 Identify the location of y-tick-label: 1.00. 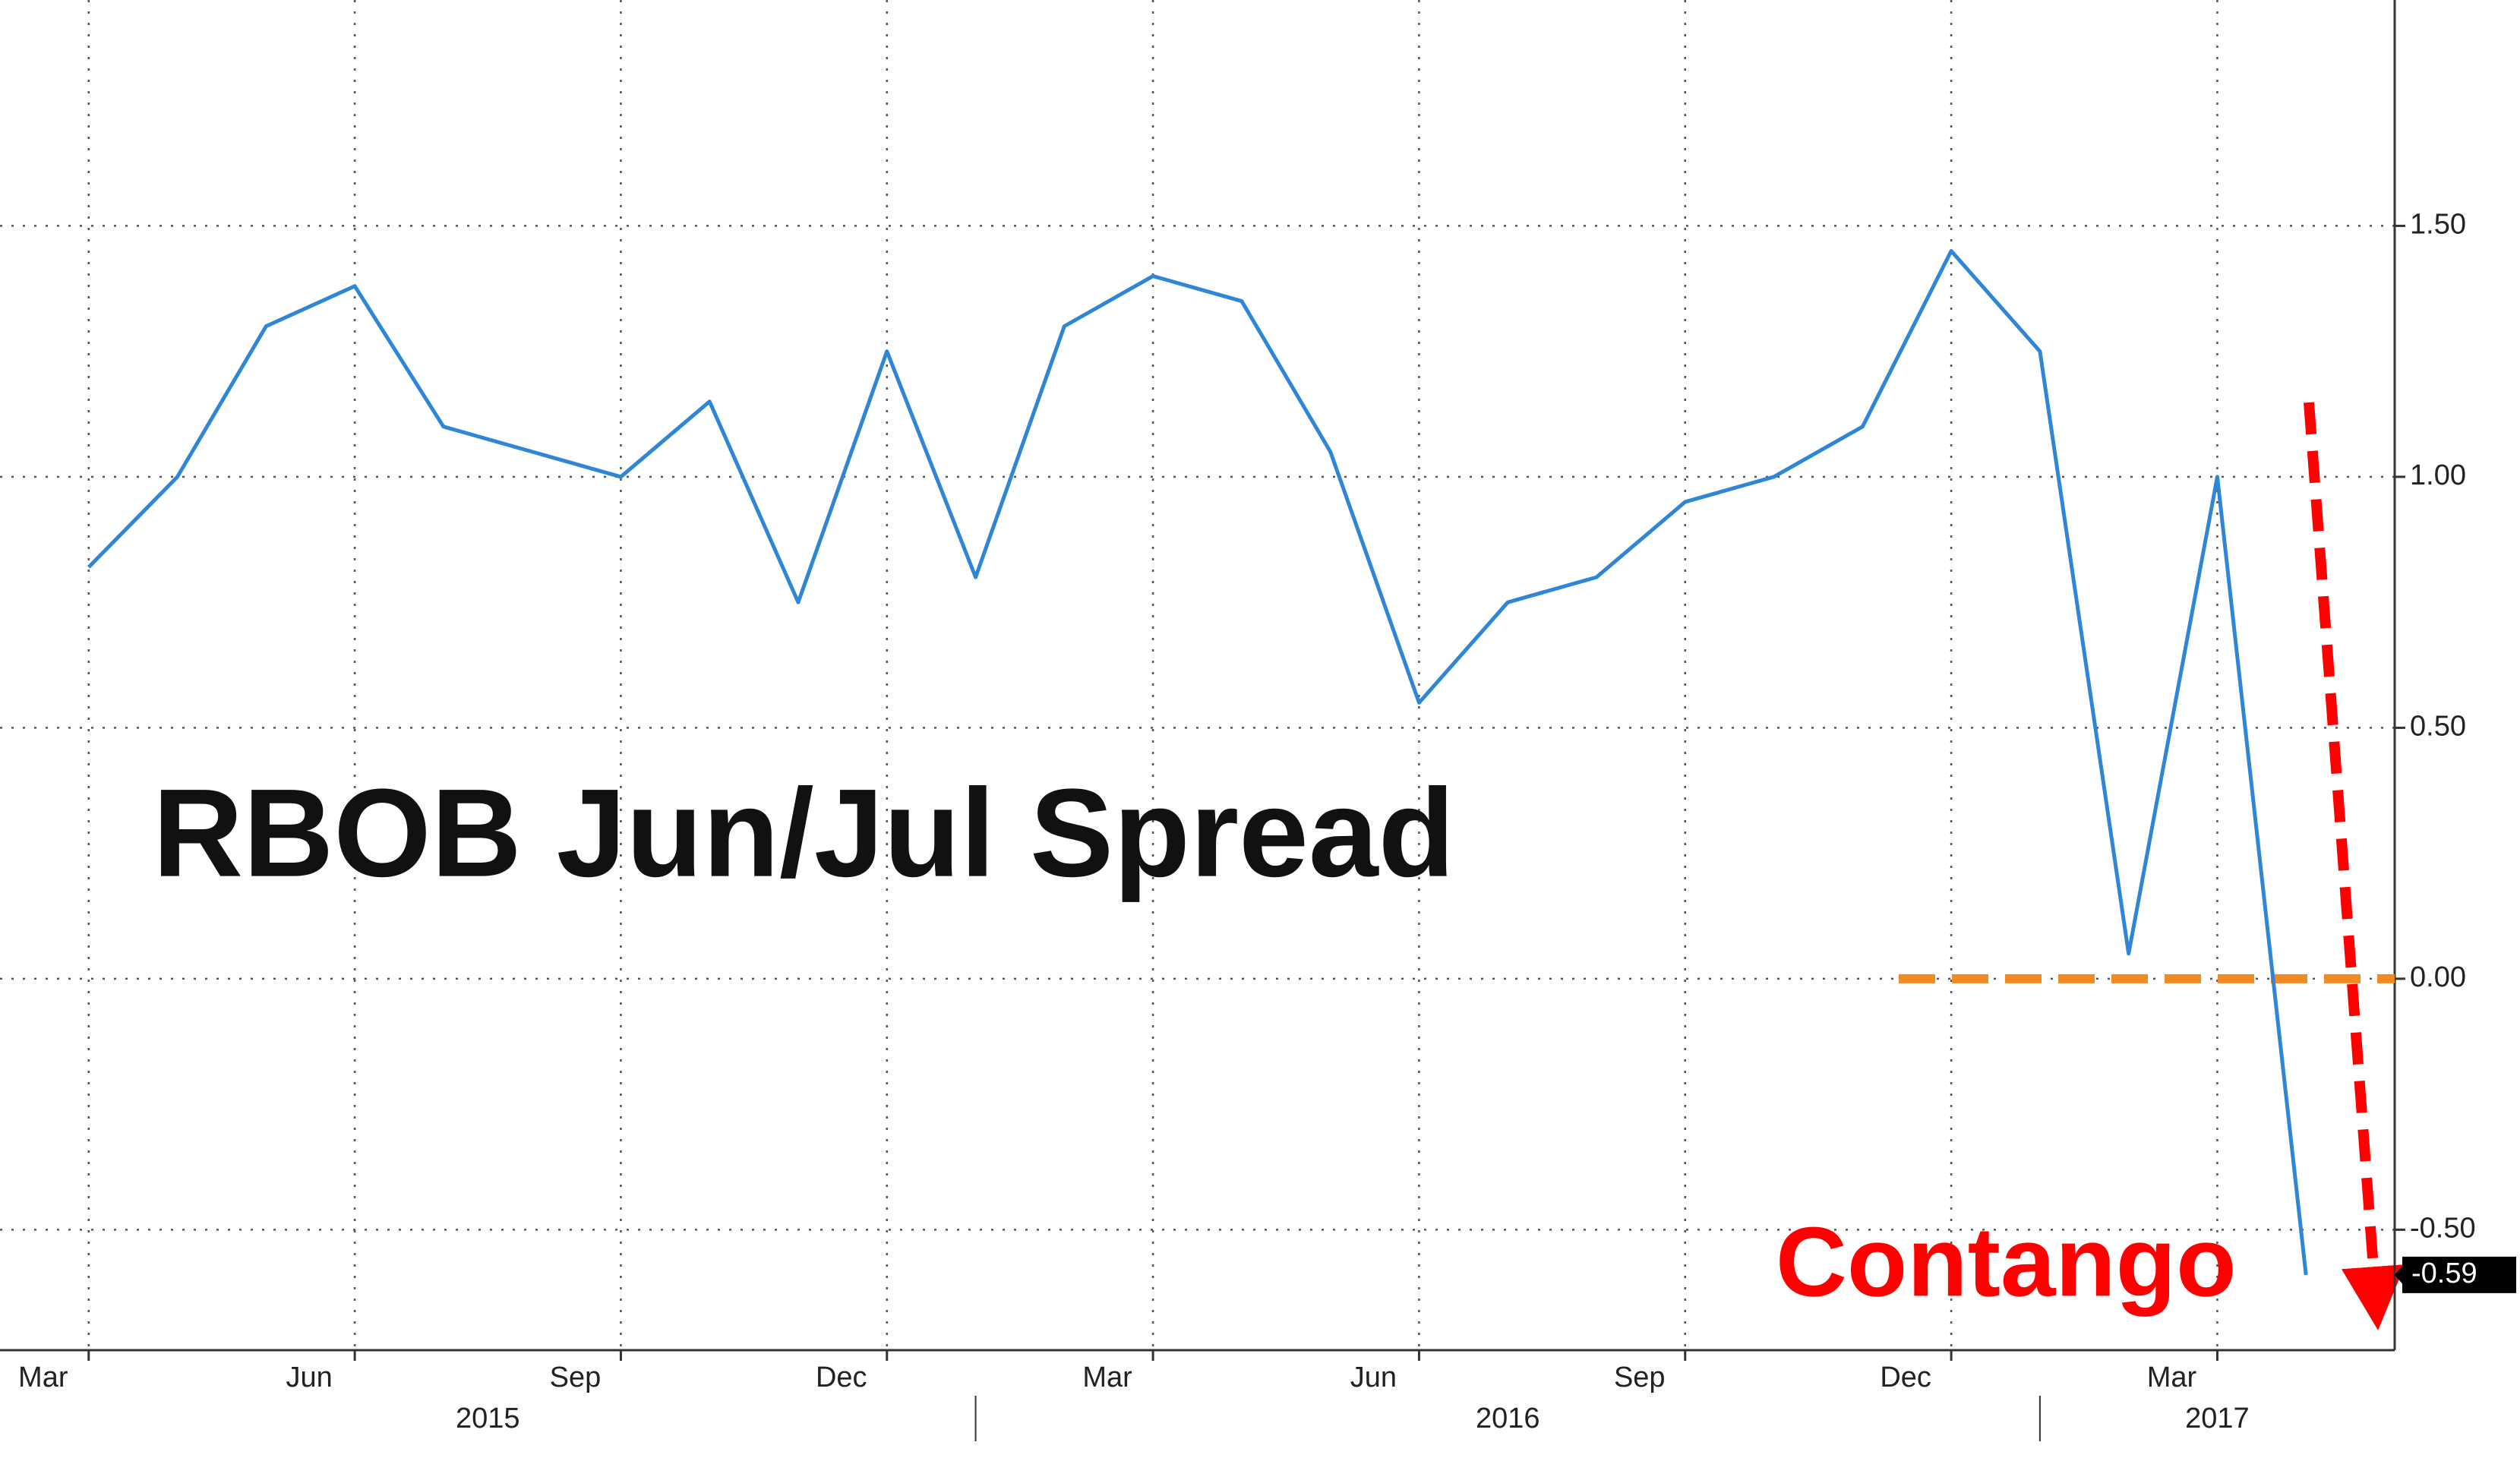
(2438, 475).